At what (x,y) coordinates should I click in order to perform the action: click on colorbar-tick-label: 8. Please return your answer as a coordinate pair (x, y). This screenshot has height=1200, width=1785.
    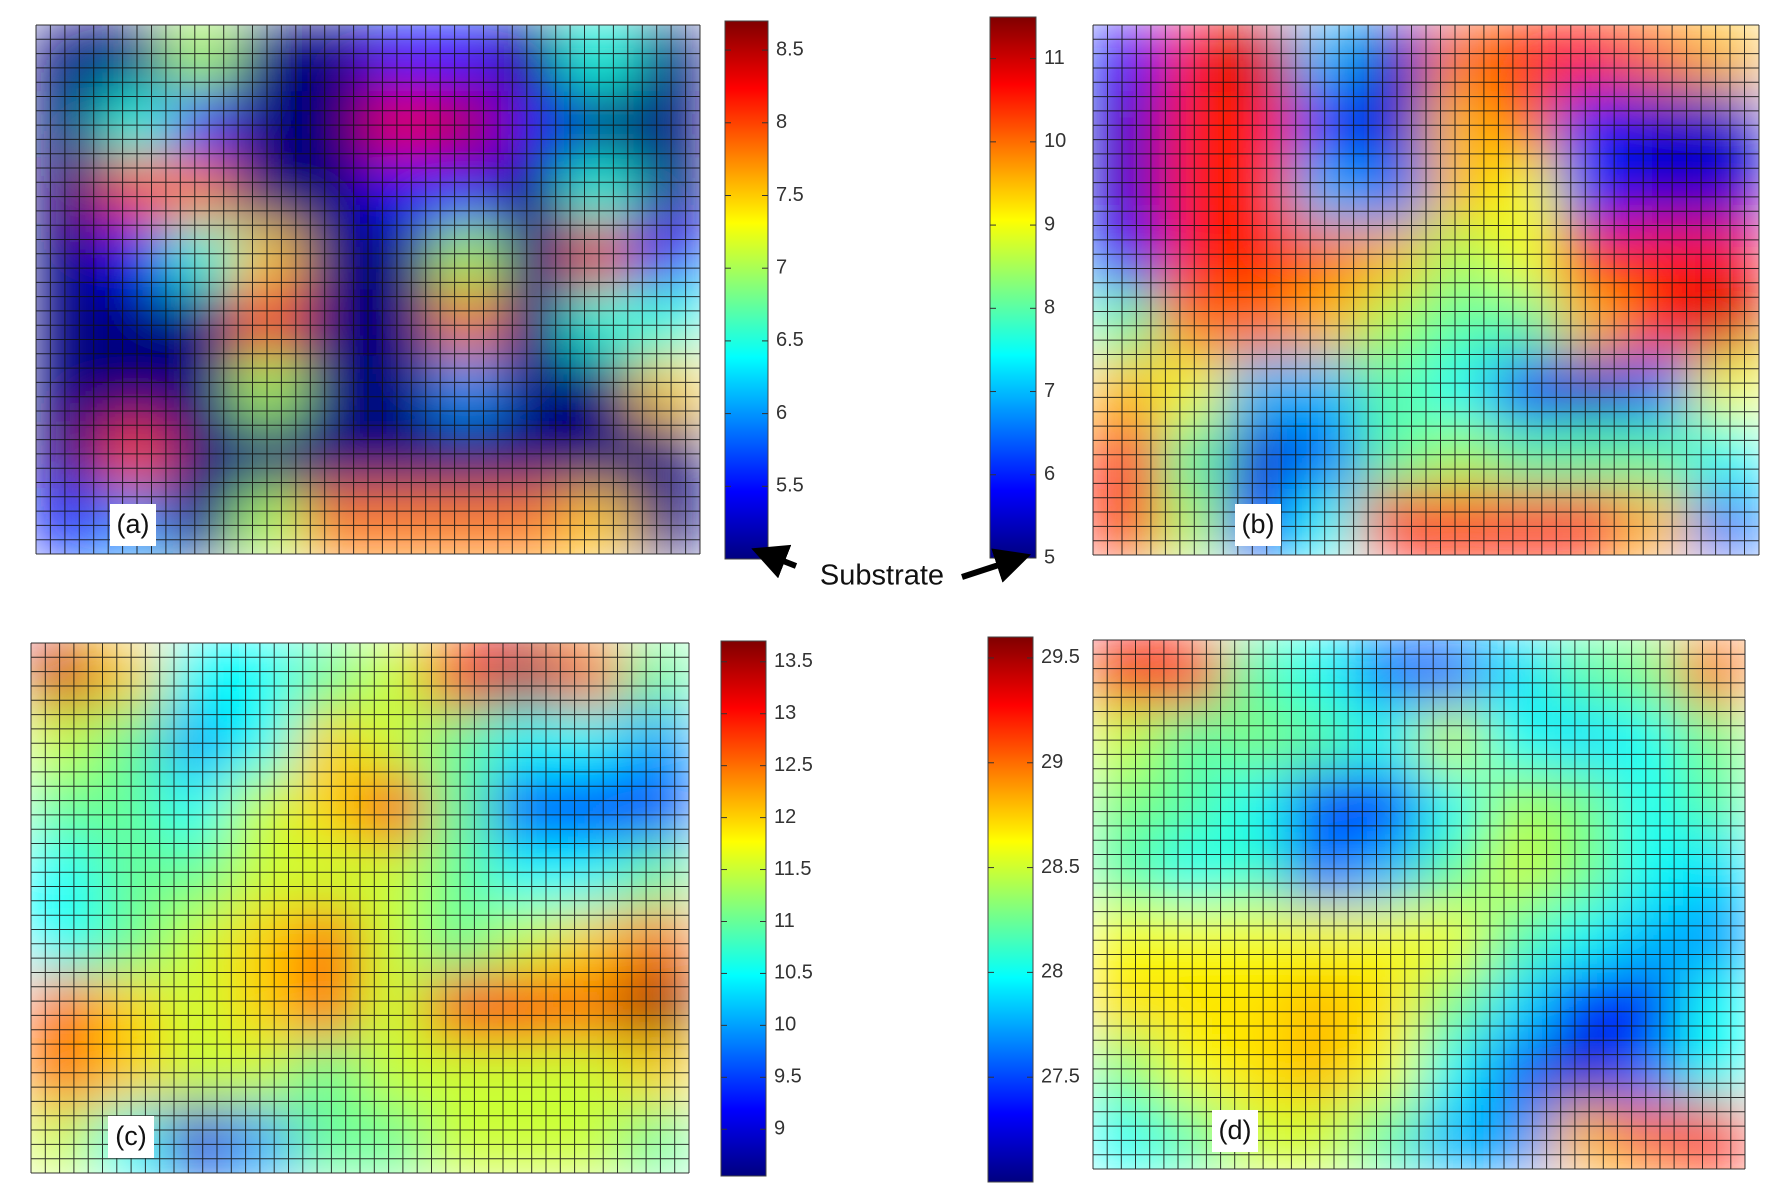
    Looking at the image, I should click on (781, 122).